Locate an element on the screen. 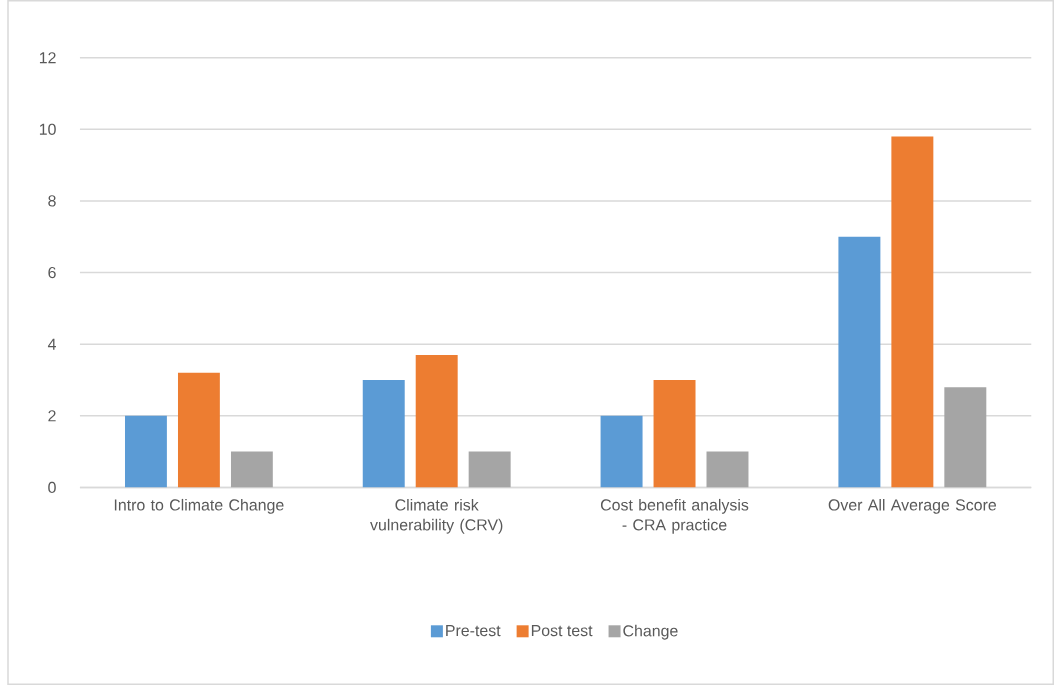  y-tick-label: 4 is located at coordinates (51, 344).